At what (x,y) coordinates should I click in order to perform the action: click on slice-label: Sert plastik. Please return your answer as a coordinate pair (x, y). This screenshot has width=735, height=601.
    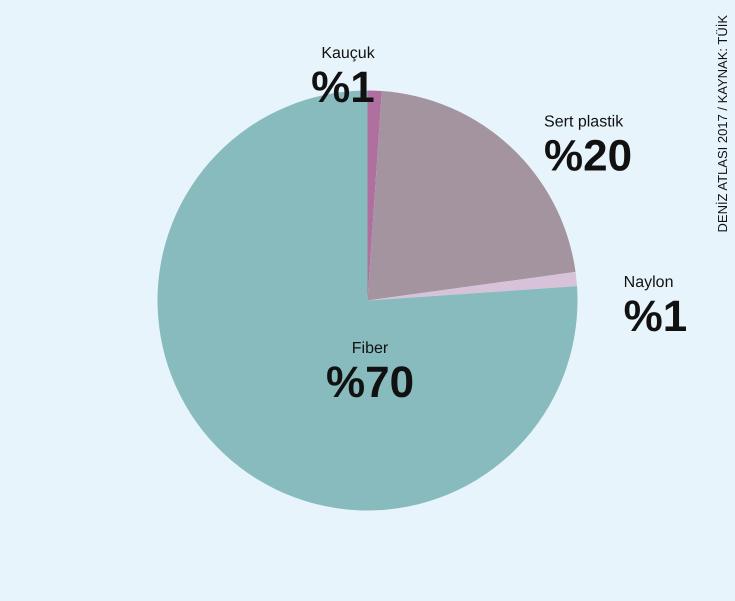
    Looking at the image, I should click on (584, 122).